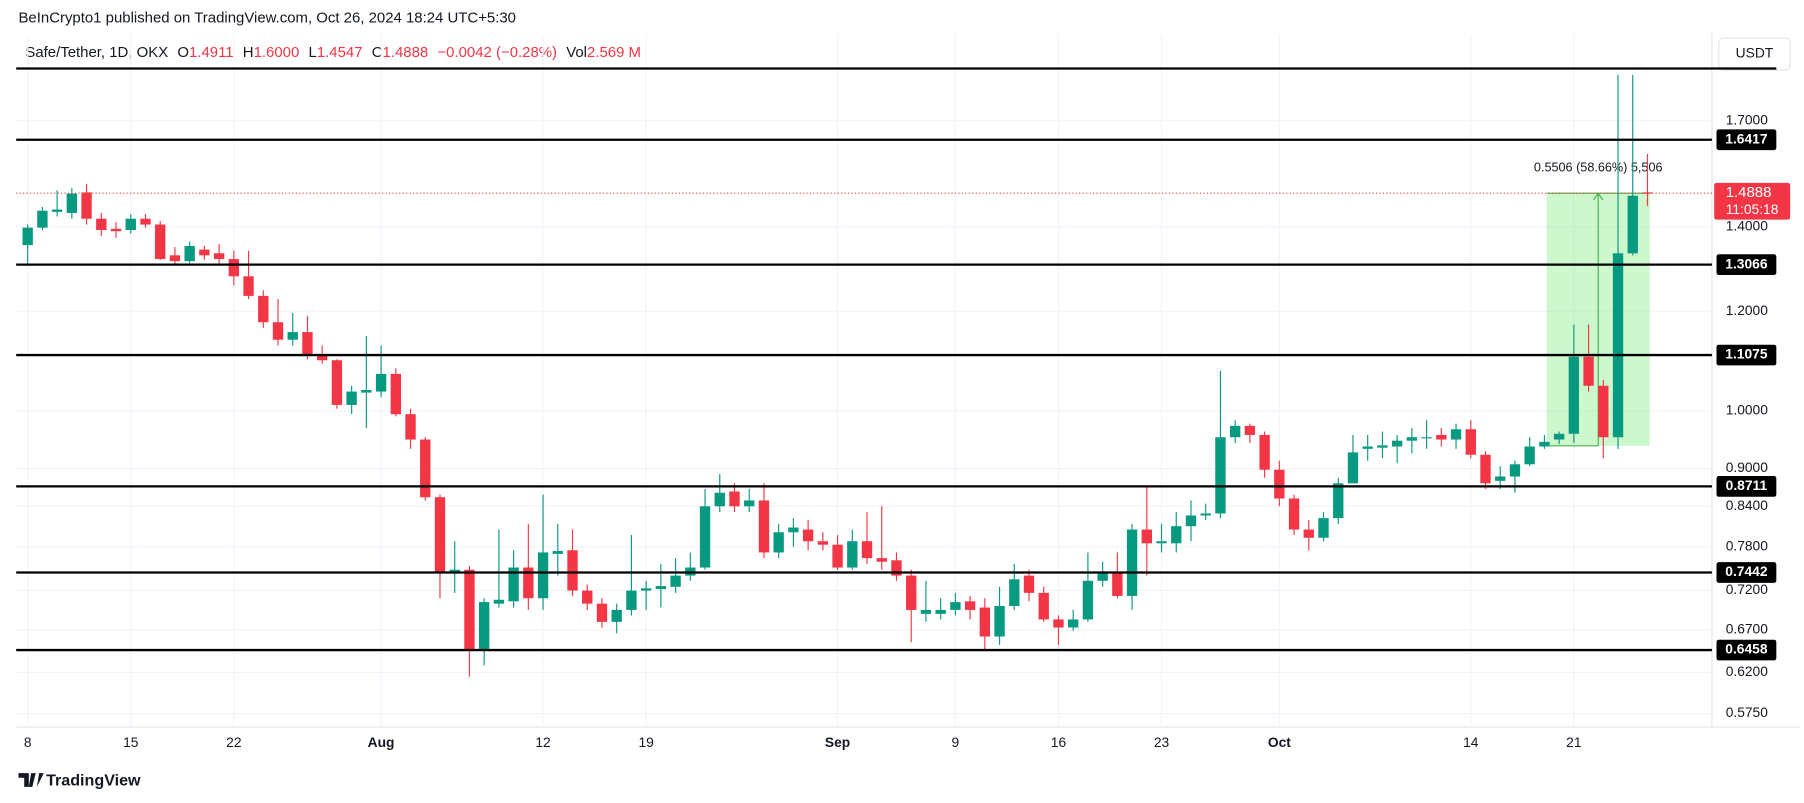  What do you see at coordinates (406, 52) in the screenshot?
I see `legend-value: 1.4888` at bounding box center [406, 52].